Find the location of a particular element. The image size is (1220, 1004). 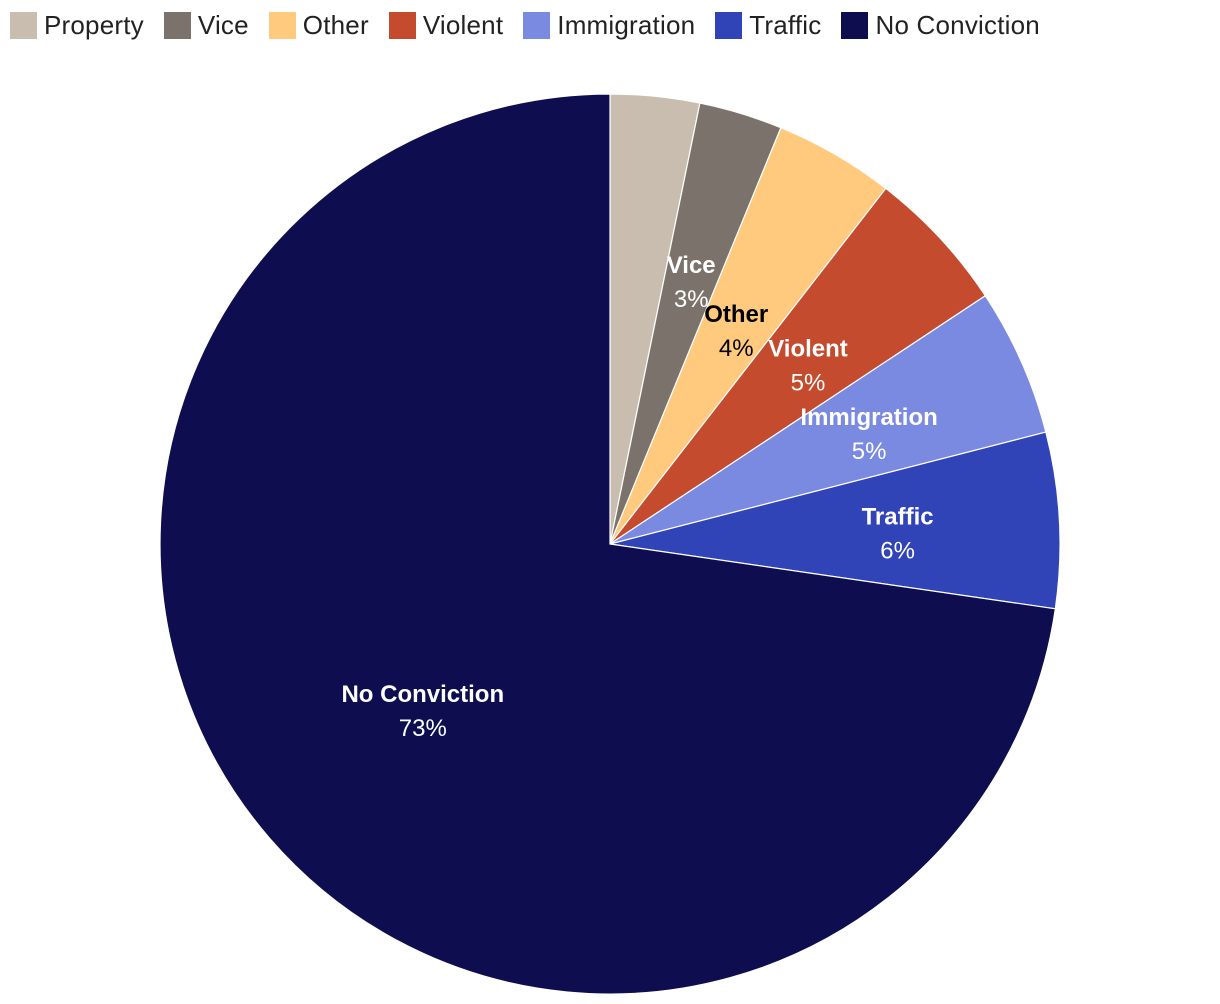

legend-label-no-conviction: No Conviction is located at coordinates (957, 24).